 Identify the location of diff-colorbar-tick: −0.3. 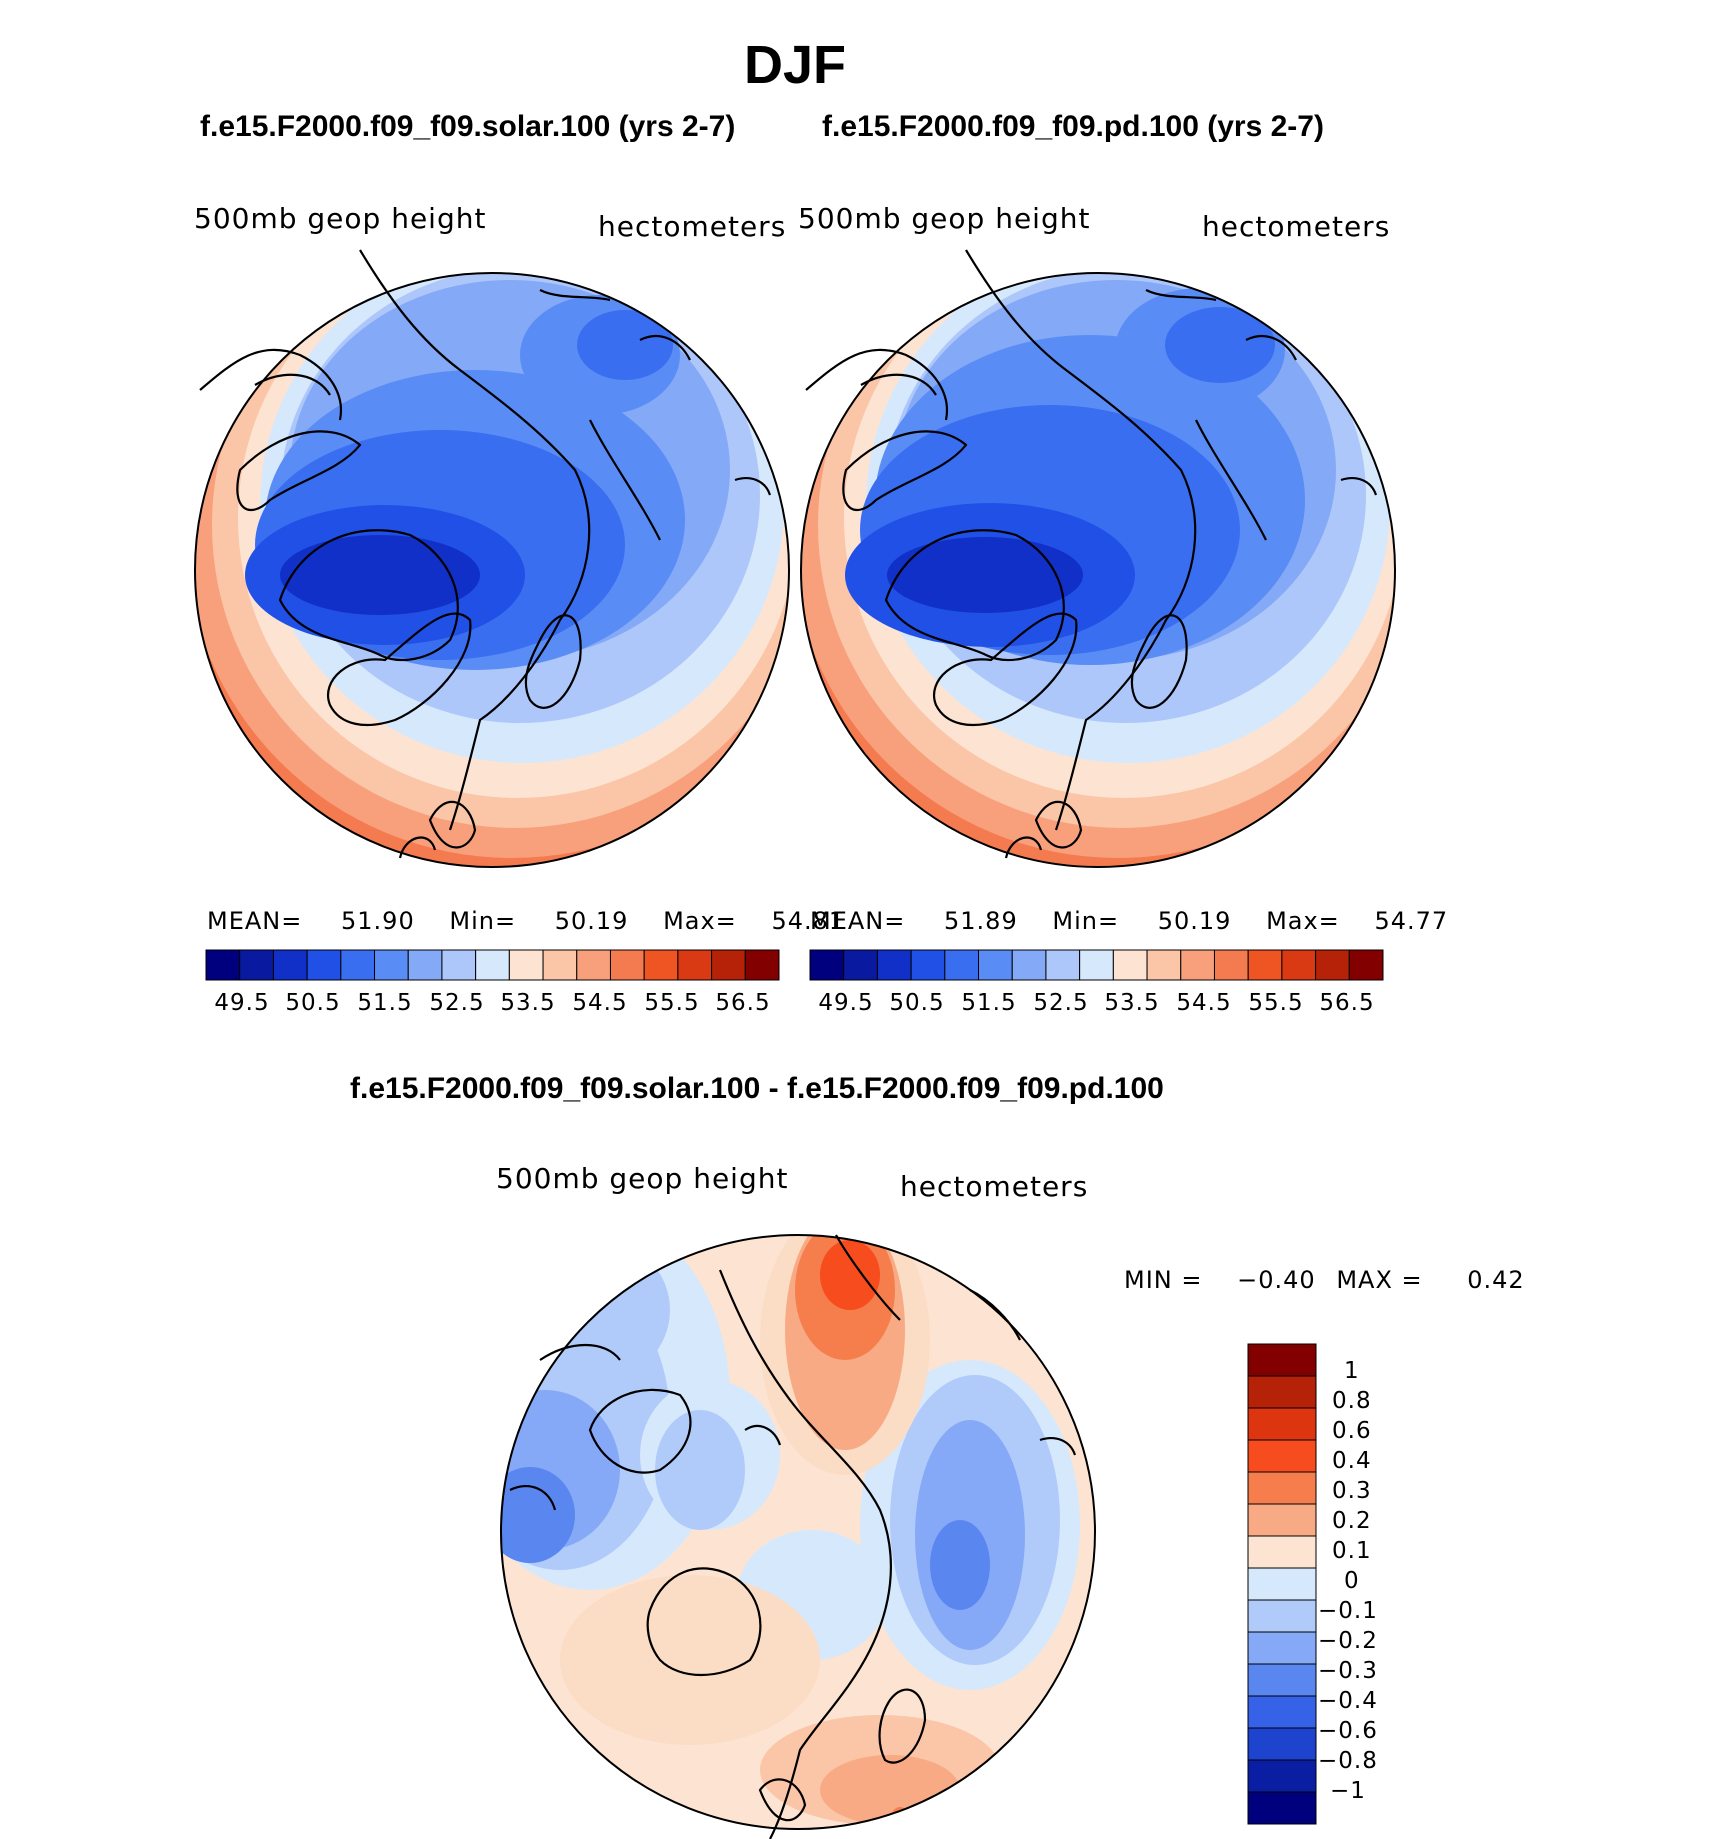
(1348, 1671).